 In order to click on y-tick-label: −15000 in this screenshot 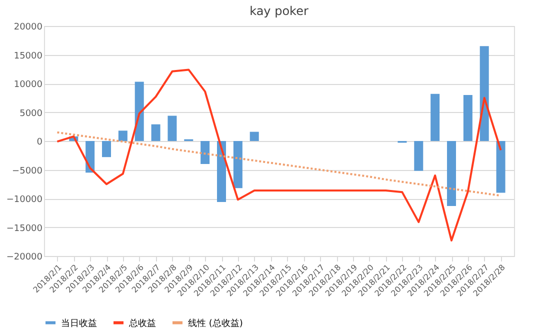, I will do `click(24, 229)`.